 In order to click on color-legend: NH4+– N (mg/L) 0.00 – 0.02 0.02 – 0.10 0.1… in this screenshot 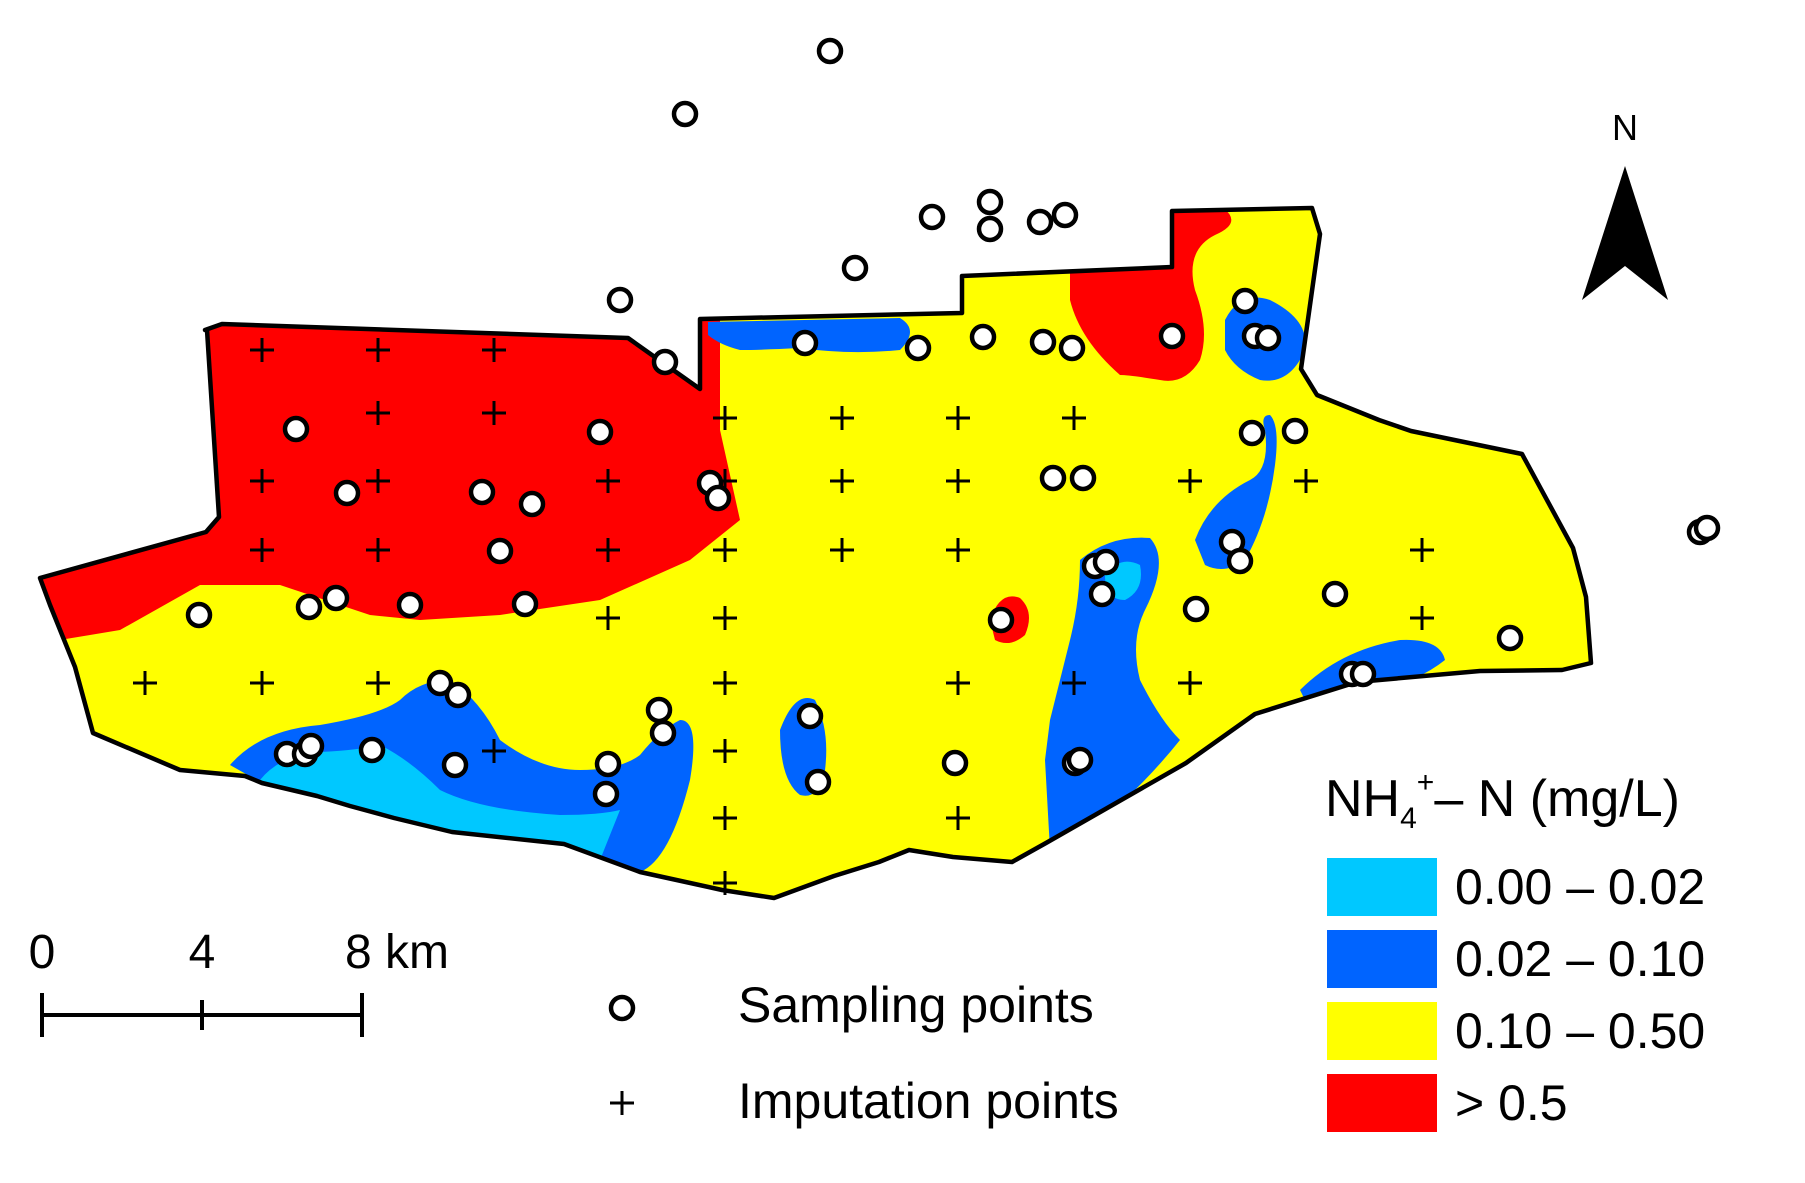, I will do `click(1515, 949)`.